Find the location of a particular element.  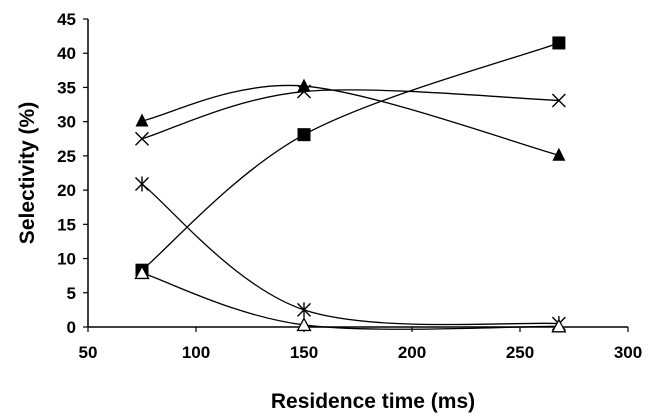

y-tick-label: 15 is located at coordinates (66, 224).